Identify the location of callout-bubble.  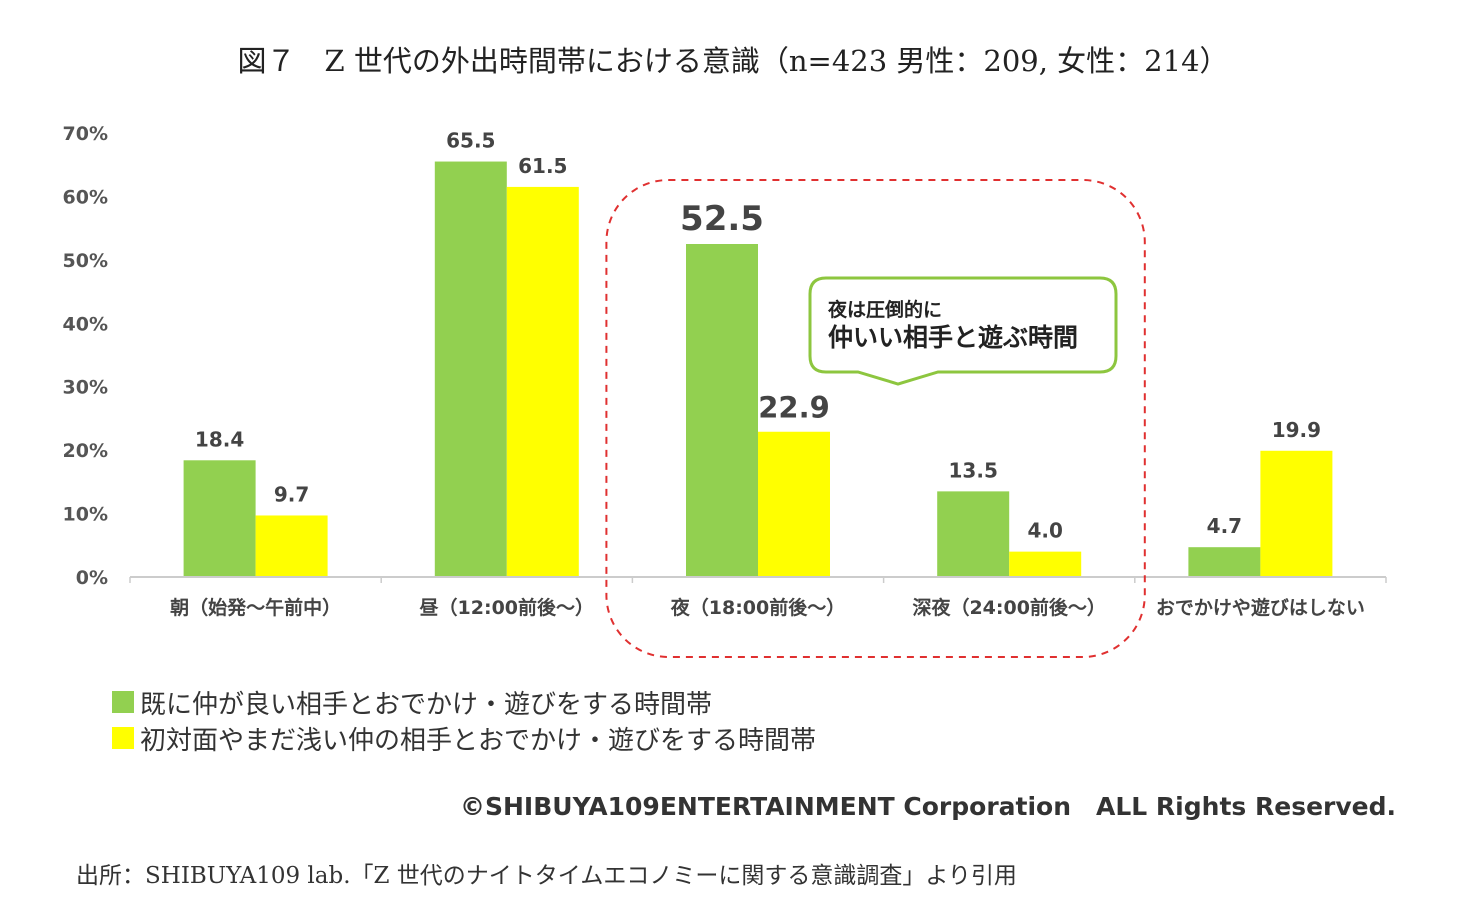
(963, 331).